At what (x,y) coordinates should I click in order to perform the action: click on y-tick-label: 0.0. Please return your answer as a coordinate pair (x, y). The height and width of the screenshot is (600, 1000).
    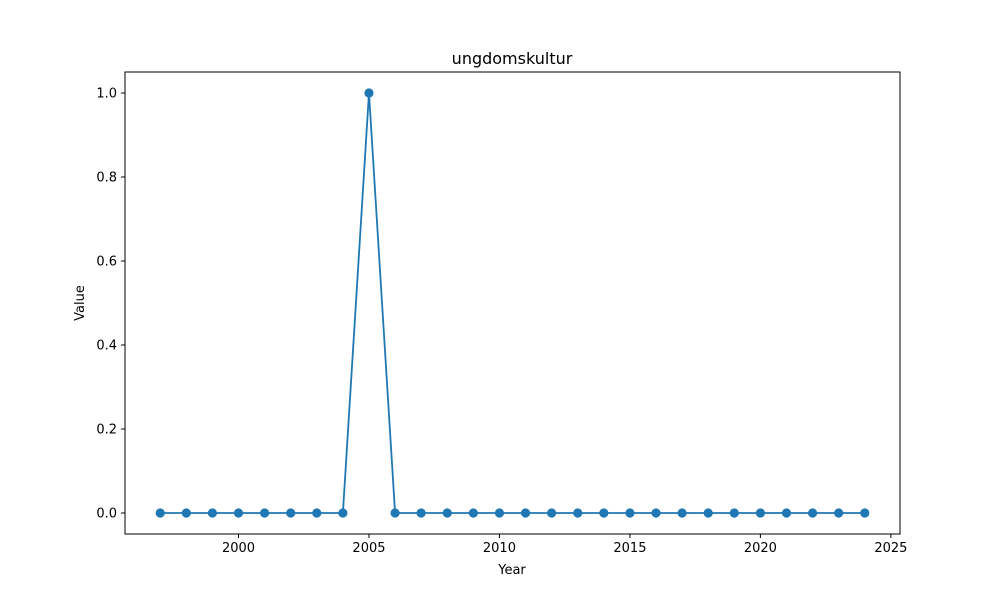
    Looking at the image, I should click on (106, 514).